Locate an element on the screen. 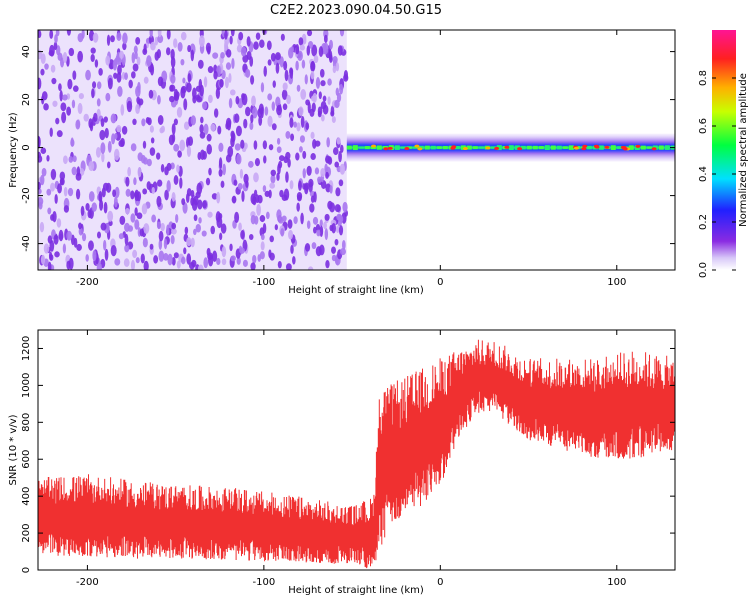 This screenshot has height=600, width=750. spectrogram-ytick-label: -40 is located at coordinates (26, 243).